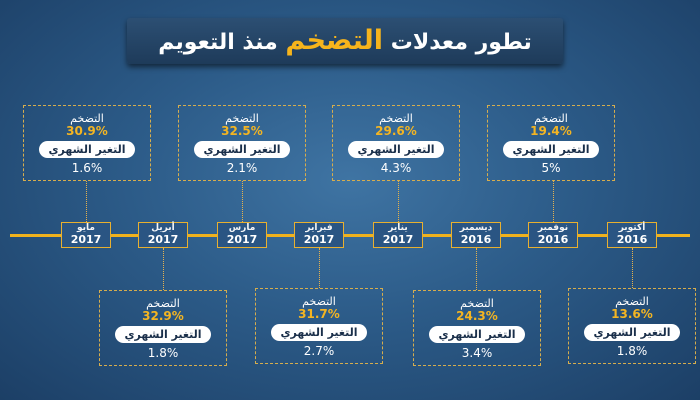 This screenshot has height=400, width=700. I want to click on month-card: التضخم 13.6% التغير الشهري 1.8%, so click(632, 326).